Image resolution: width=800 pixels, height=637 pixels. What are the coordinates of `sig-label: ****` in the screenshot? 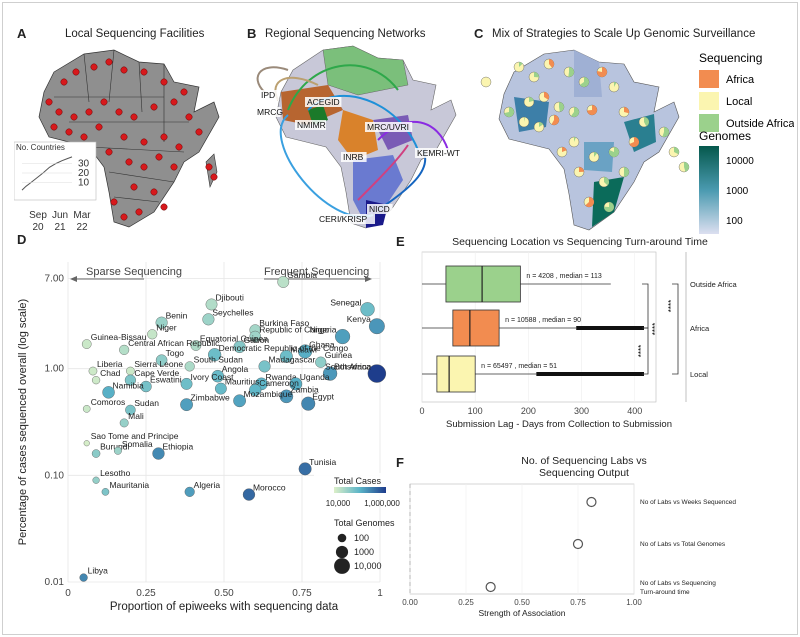 It's located at (671, 306).